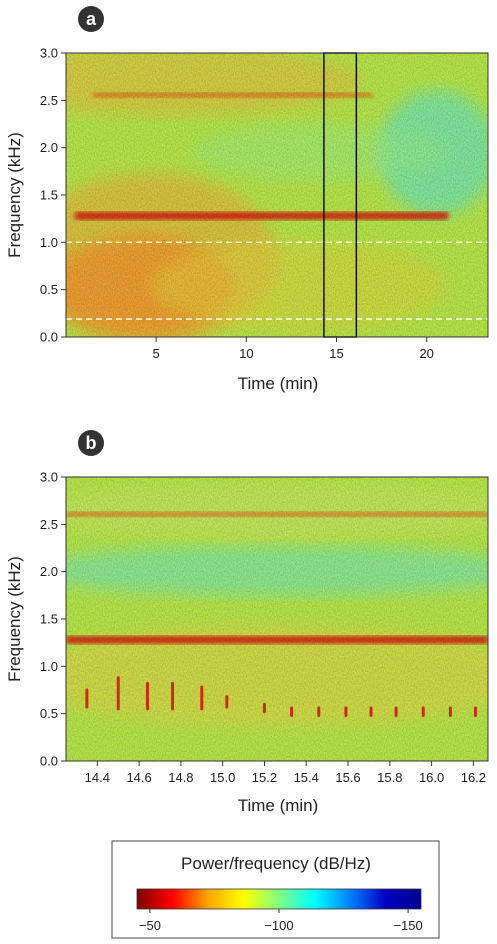 Image resolution: width=497 pixels, height=944 pixels. I want to click on colorbar-ticks: −50 −100 −150, so click(281, 921).